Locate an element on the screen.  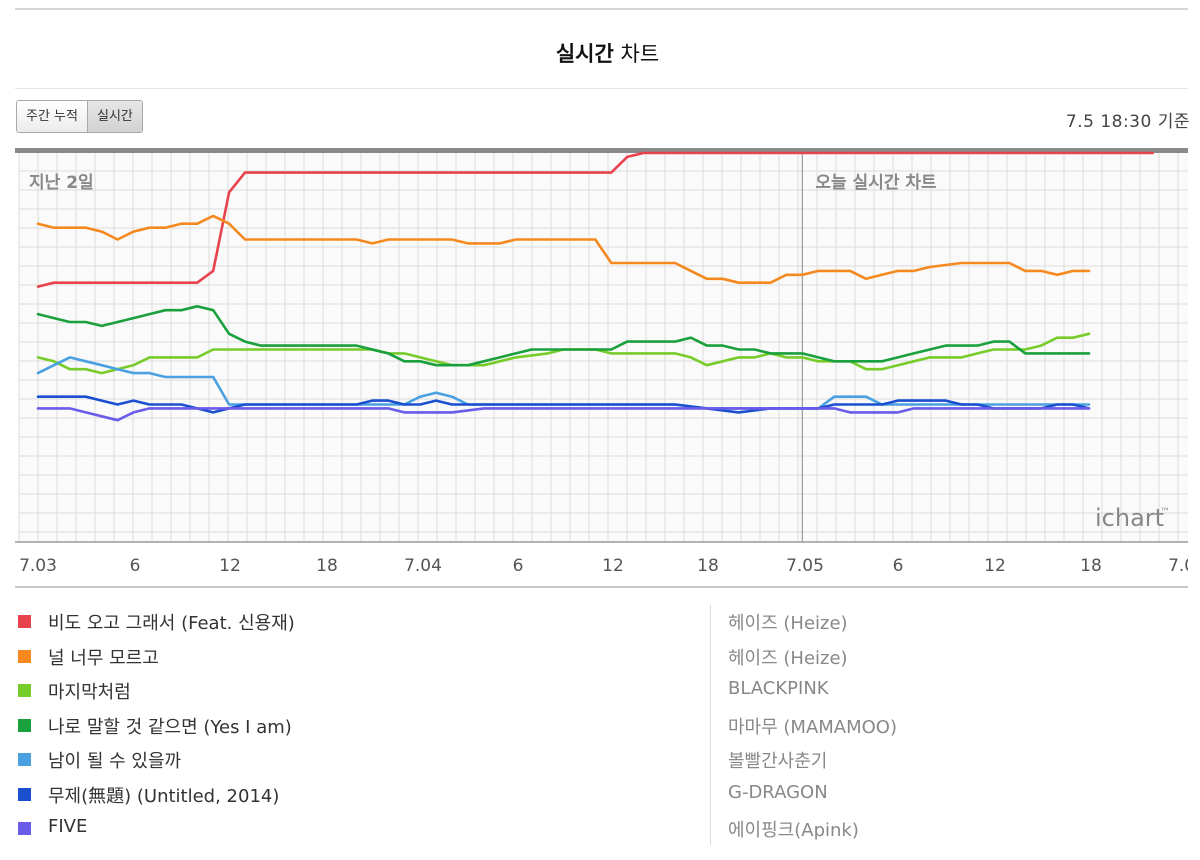
legend-song-title: 남이 될 수 있을까 is located at coordinates (115, 761).